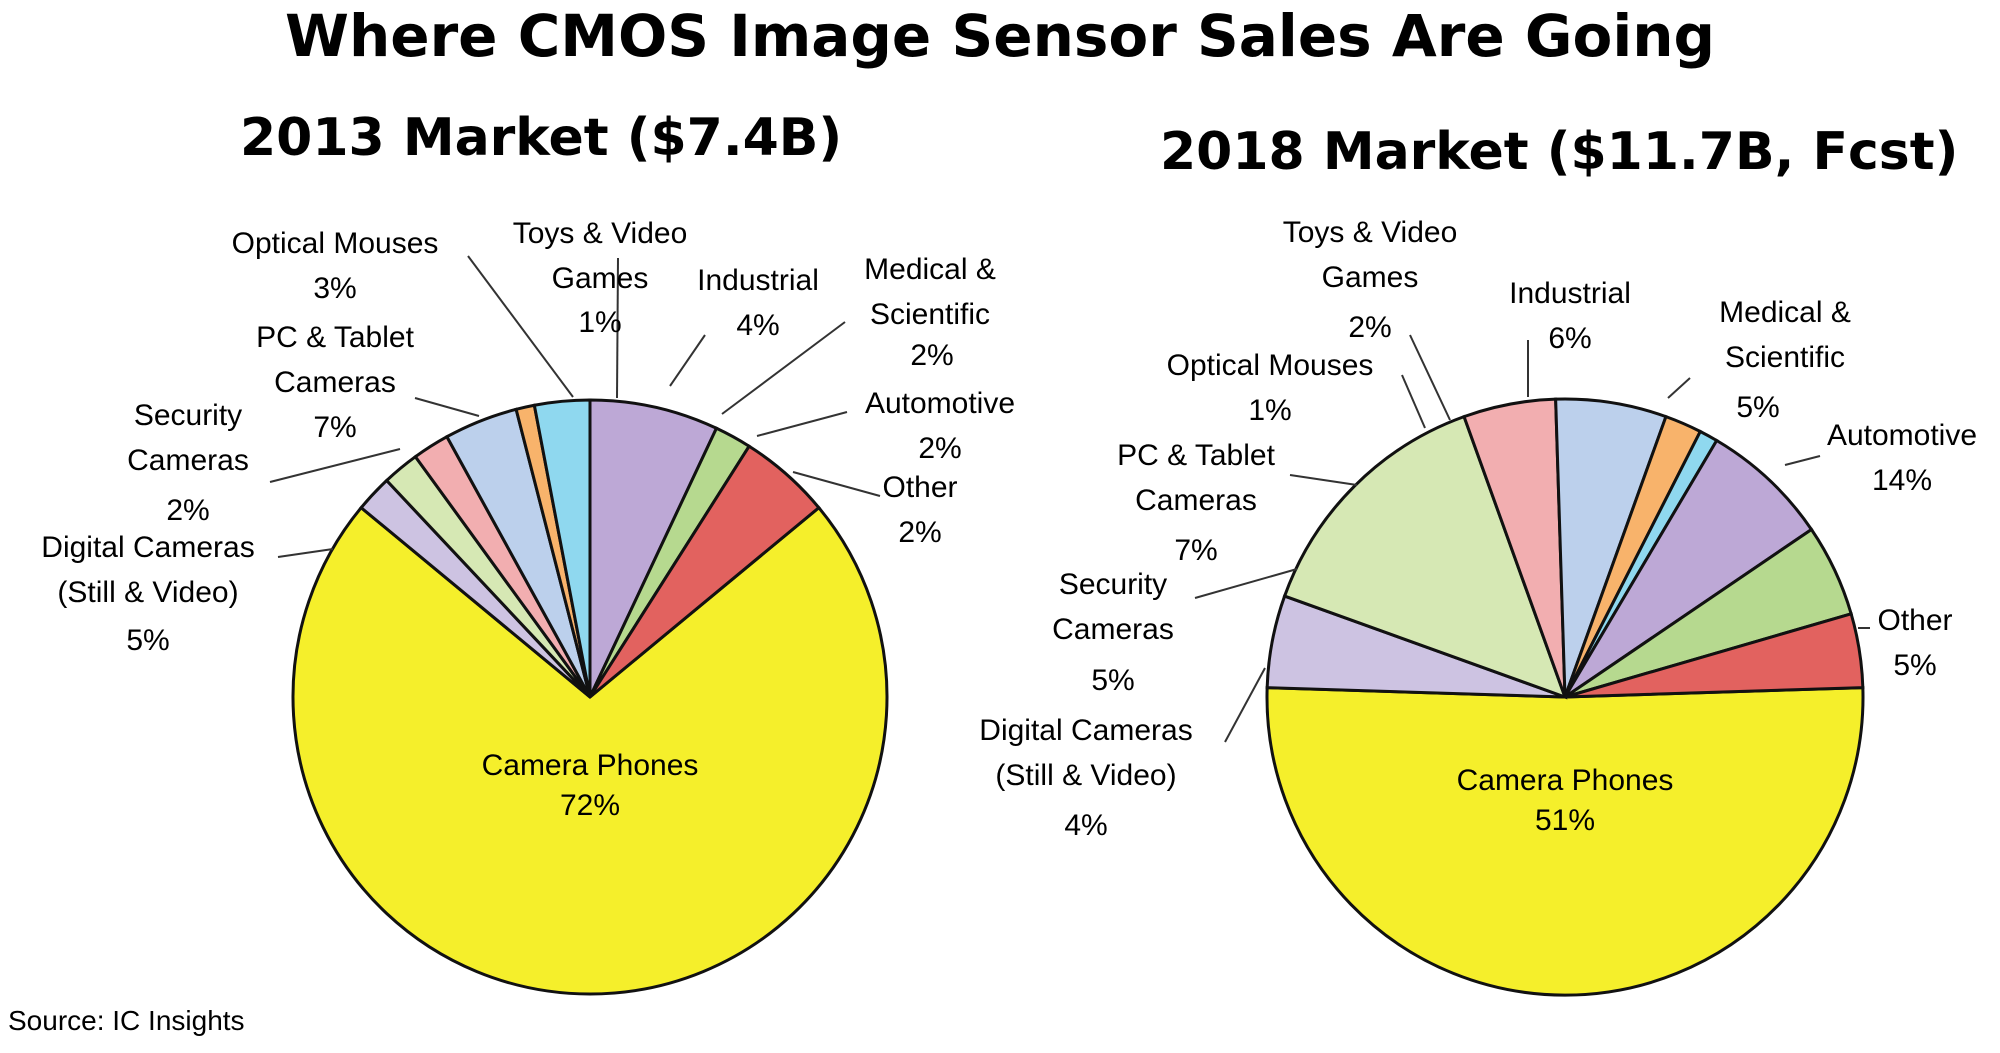  Describe the element at coordinates (687, 360) in the screenshot. I see `leader-line-industrial` at that location.